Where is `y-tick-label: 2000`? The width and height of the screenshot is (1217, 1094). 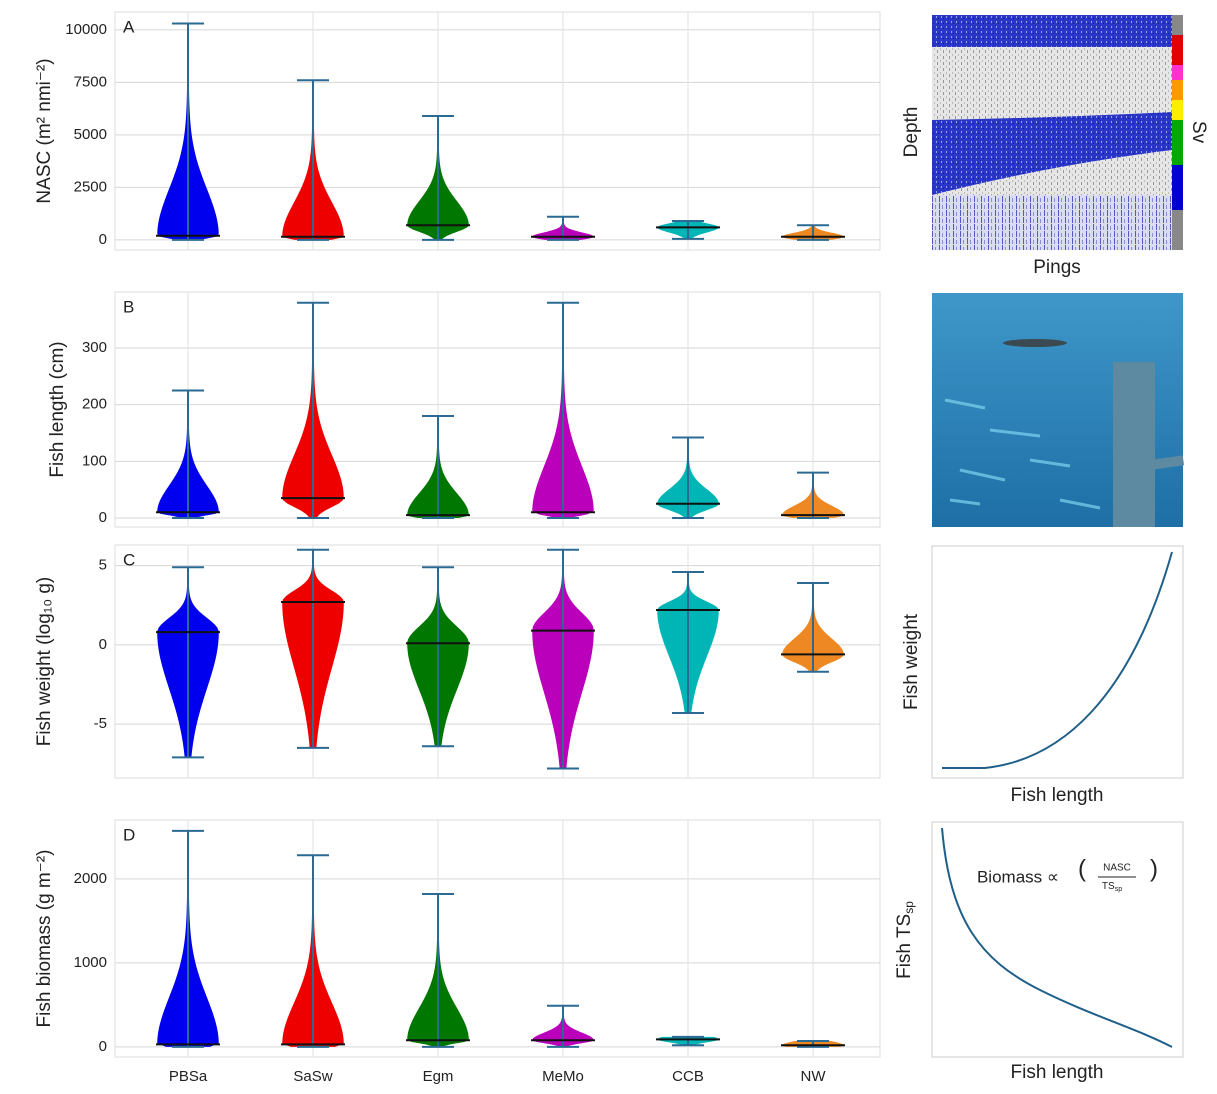
y-tick-label: 2000 is located at coordinates (90, 878).